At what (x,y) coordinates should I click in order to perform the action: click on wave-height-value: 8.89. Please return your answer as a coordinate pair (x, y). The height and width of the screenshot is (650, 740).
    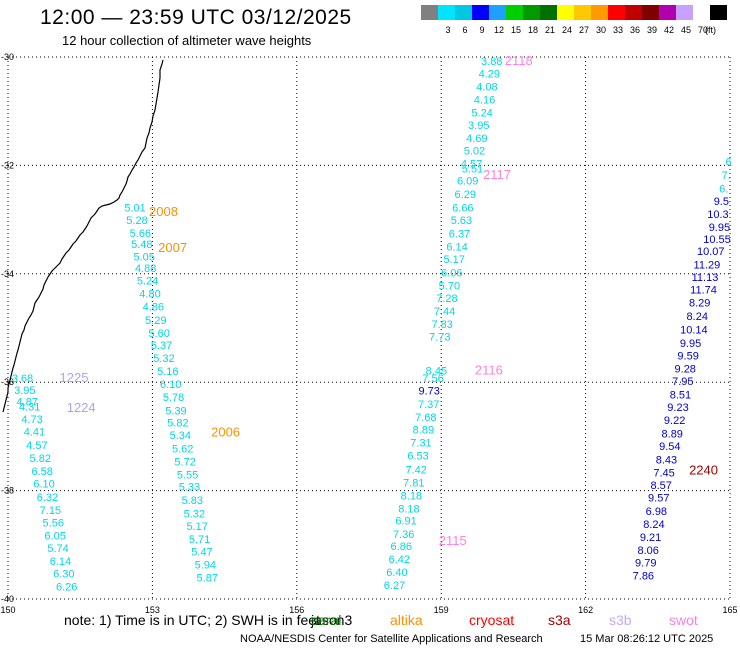
    Looking at the image, I should click on (423, 431).